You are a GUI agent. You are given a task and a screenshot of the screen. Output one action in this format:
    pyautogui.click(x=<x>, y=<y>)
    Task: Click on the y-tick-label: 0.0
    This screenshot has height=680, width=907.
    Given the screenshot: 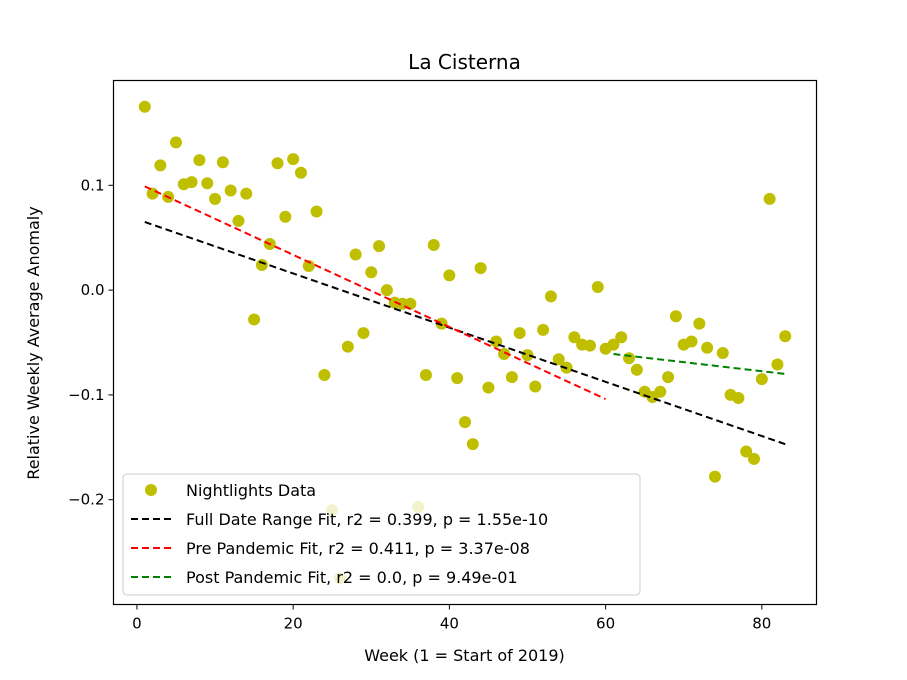 What is the action you would take?
    pyautogui.click(x=93, y=290)
    